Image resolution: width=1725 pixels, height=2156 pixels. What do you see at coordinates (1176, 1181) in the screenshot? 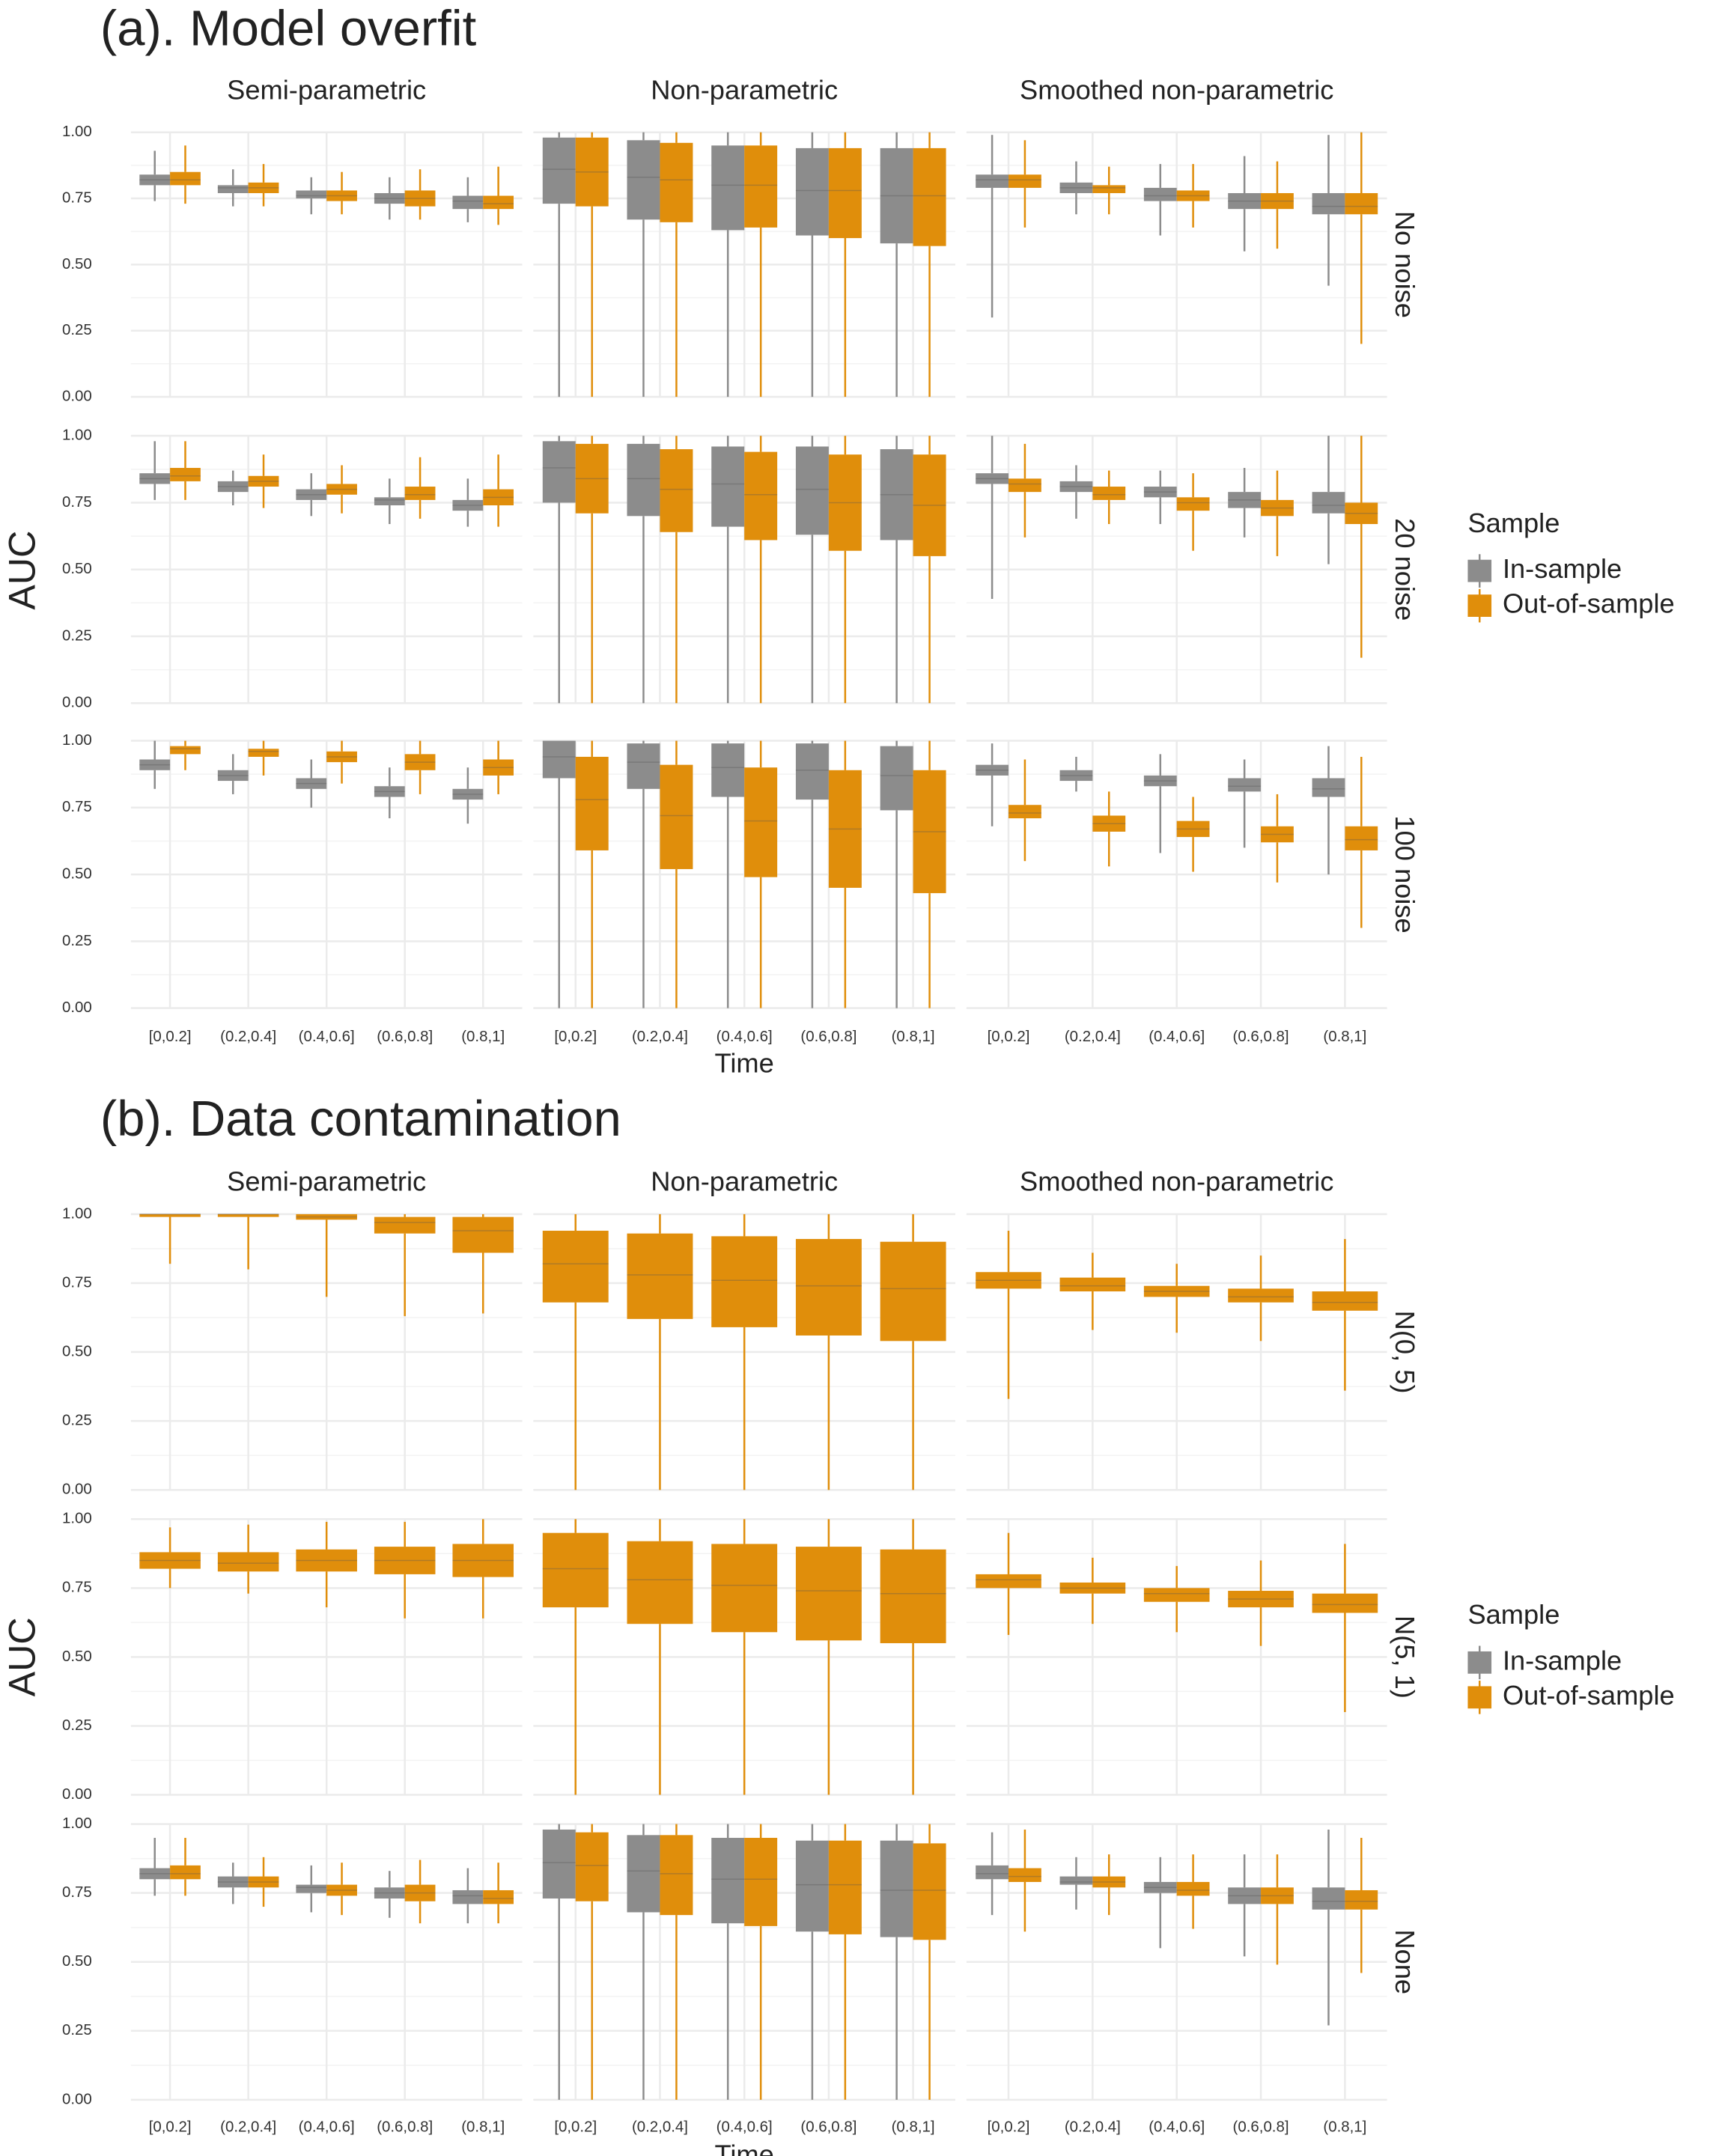
I see `facet-column-label: Smoothed non-parametric` at bounding box center [1176, 1181].